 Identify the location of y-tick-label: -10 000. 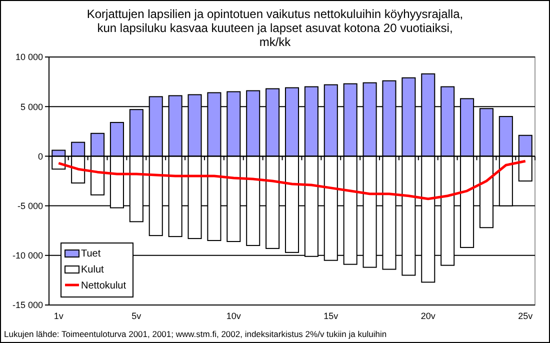
(27, 255).